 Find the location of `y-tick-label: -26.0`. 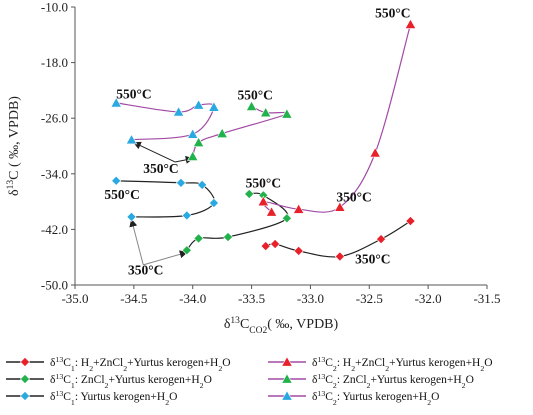

y-tick-label: -26.0 is located at coordinates (54, 118).